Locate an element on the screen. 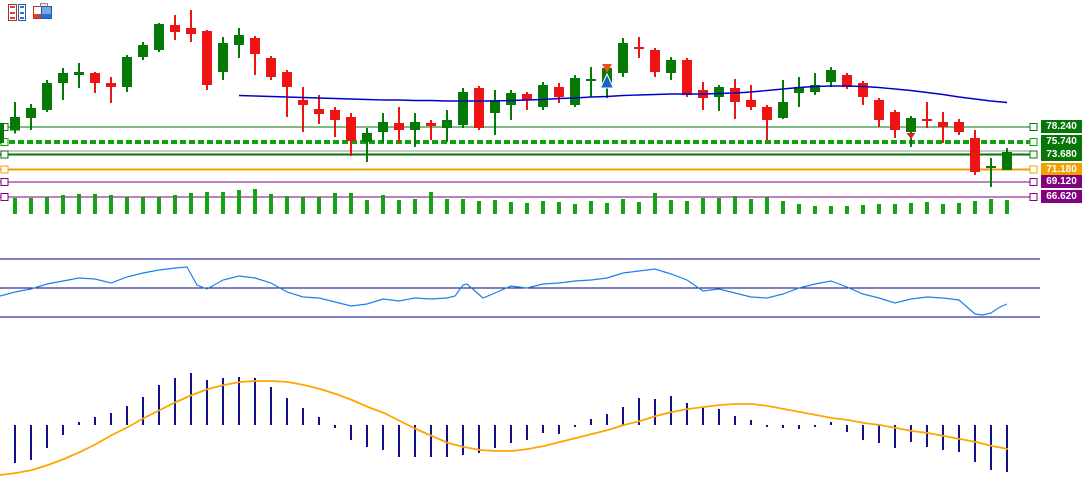 The height and width of the screenshot is (503, 1082). moving-average-line is located at coordinates (623, 94).